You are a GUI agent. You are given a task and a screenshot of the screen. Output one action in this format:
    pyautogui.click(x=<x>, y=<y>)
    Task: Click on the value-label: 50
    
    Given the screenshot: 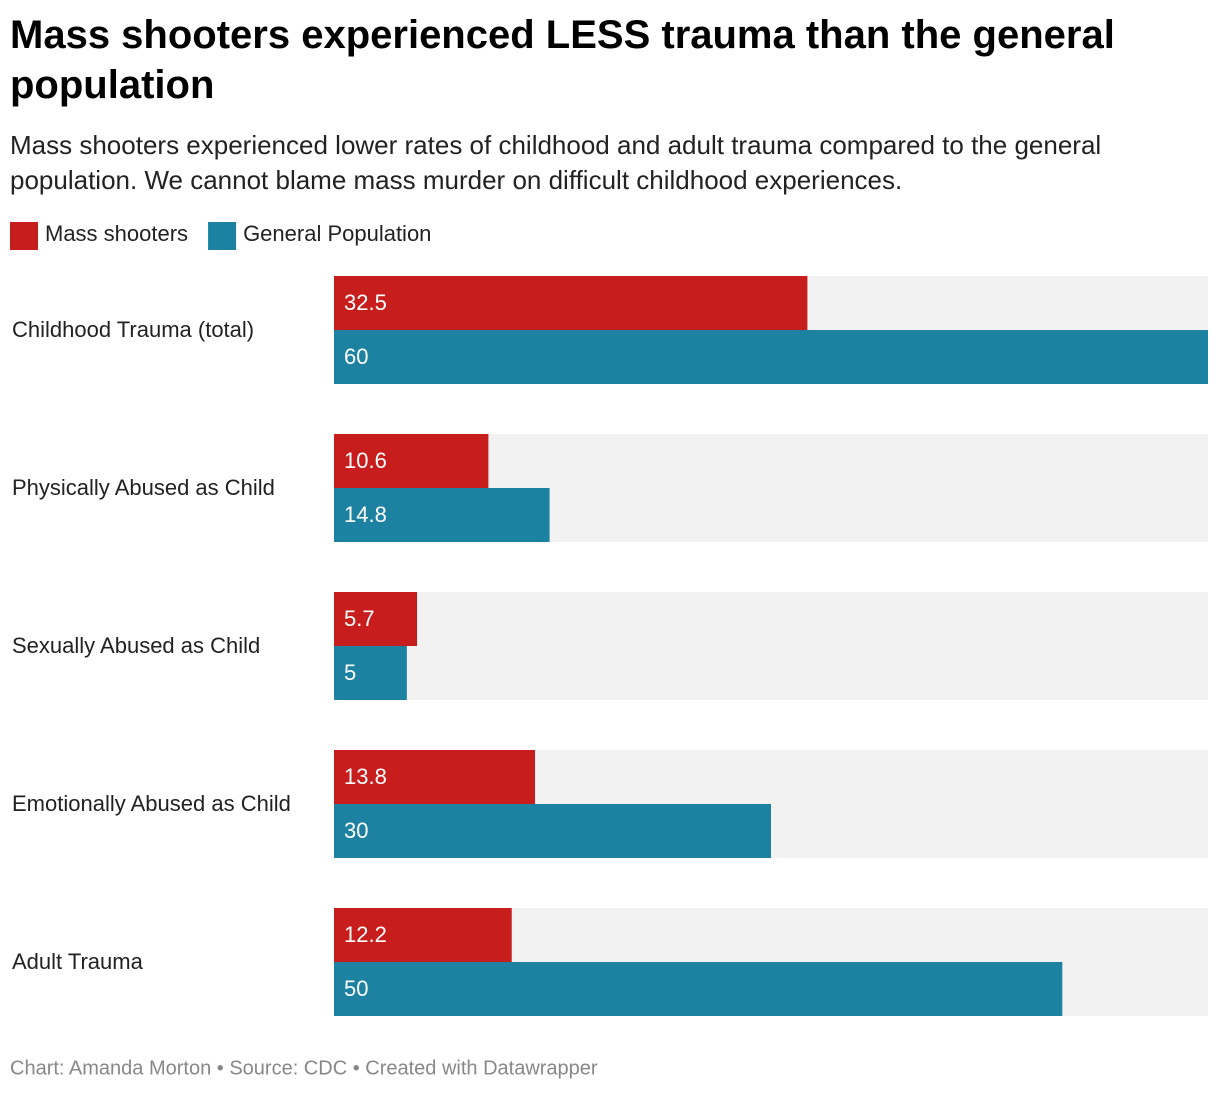 What is the action you would take?
    pyautogui.click(x=356, y=988)
    